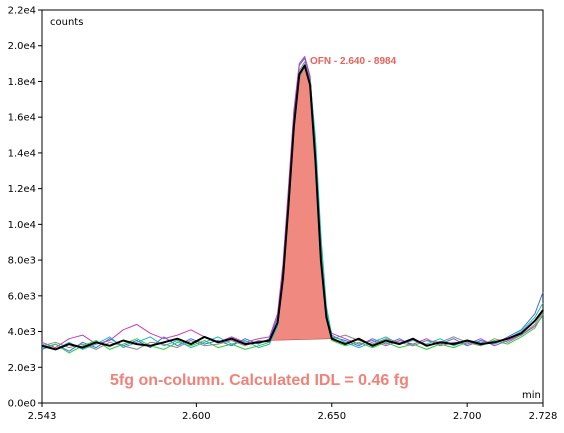 This screenshot has height=433, width=564. Describe the element at coordinates (543, 416) in the screenshot. I see `x-tick-label: 2.728` at that location.